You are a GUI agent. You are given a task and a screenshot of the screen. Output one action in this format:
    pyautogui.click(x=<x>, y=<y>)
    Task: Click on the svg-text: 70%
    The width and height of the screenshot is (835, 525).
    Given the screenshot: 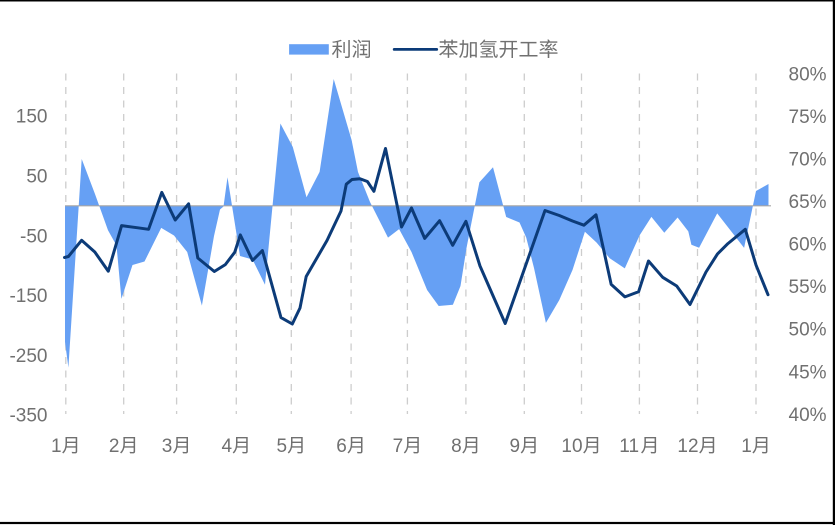 What is the action you would take?
    pyautogui.click(x=808, y=160)
    